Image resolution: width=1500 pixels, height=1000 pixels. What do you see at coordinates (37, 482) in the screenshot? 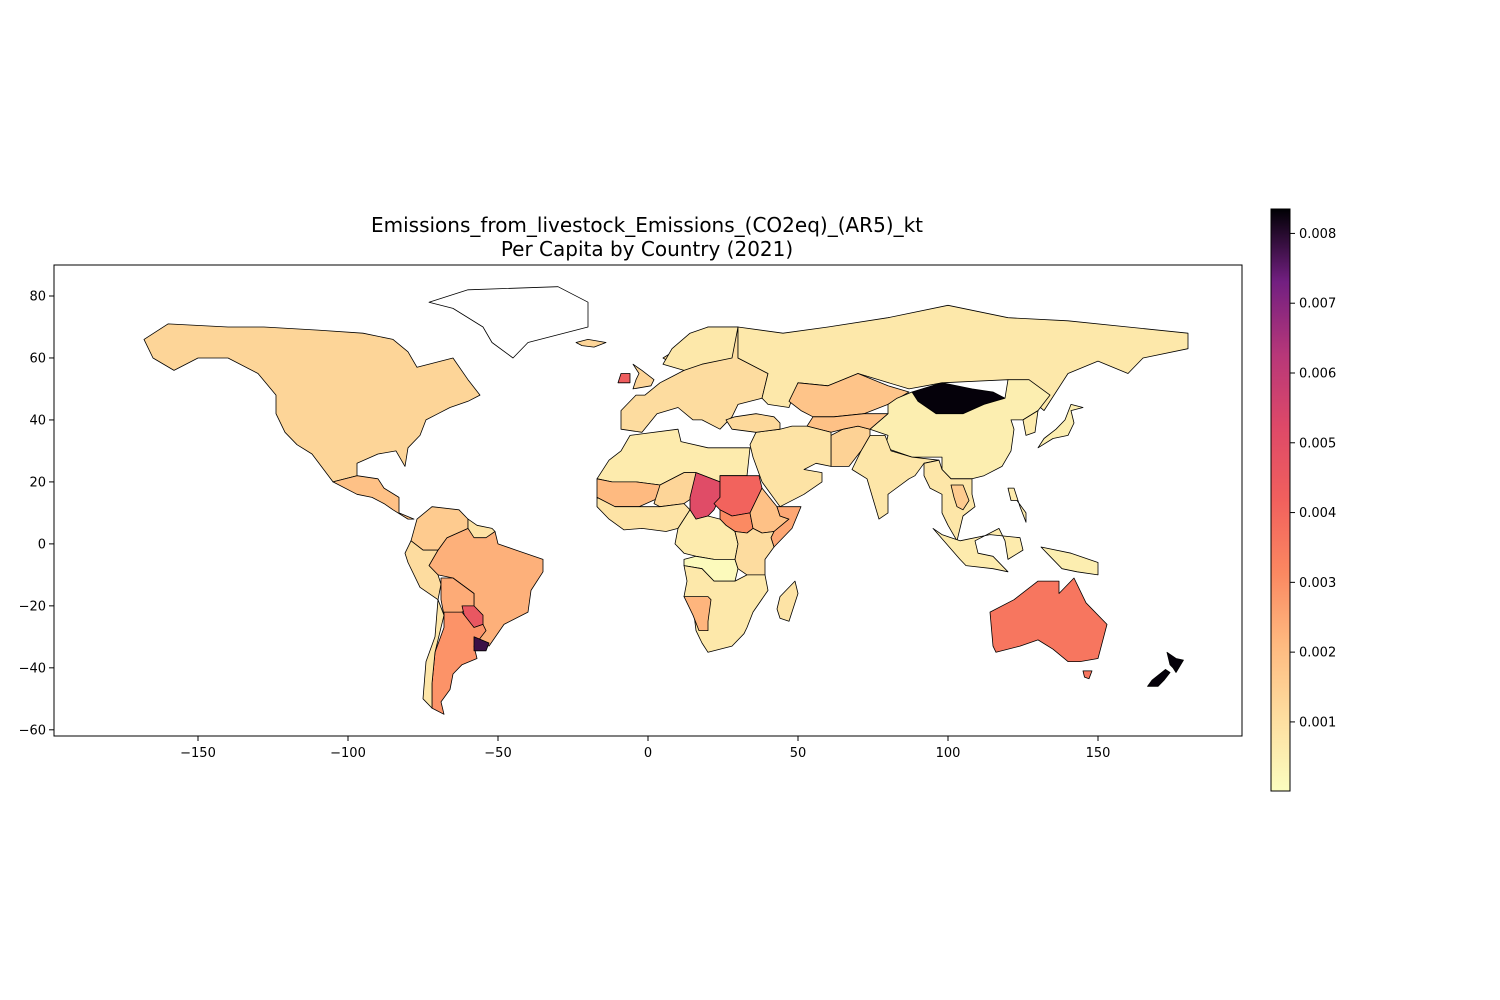
I see `y-tick-label: 20` at bounding box center [37, 482].